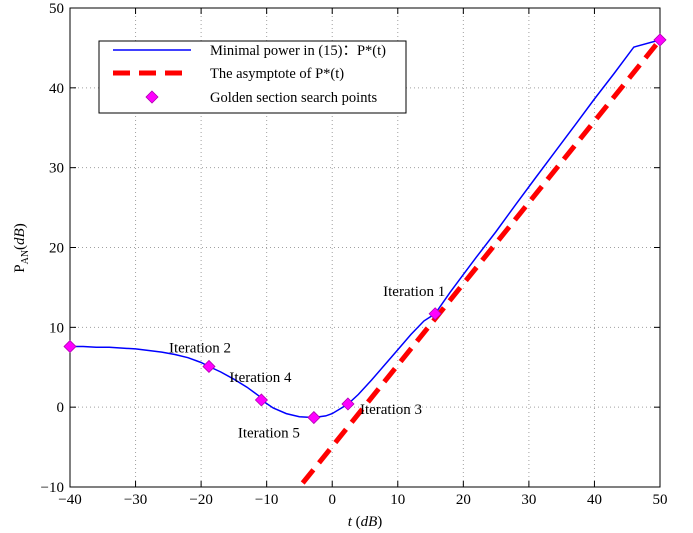 The image size is (693, 533). What do you see at coordinates (56, 9) in the screenshot?
I see `y-tick-label: 50` at bounding box center [56, 9].